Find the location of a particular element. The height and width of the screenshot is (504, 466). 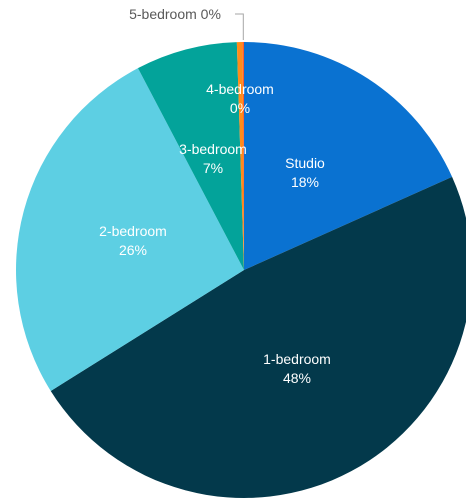

data-label-studio: Studio 18% is located at coordinates (305, 172).